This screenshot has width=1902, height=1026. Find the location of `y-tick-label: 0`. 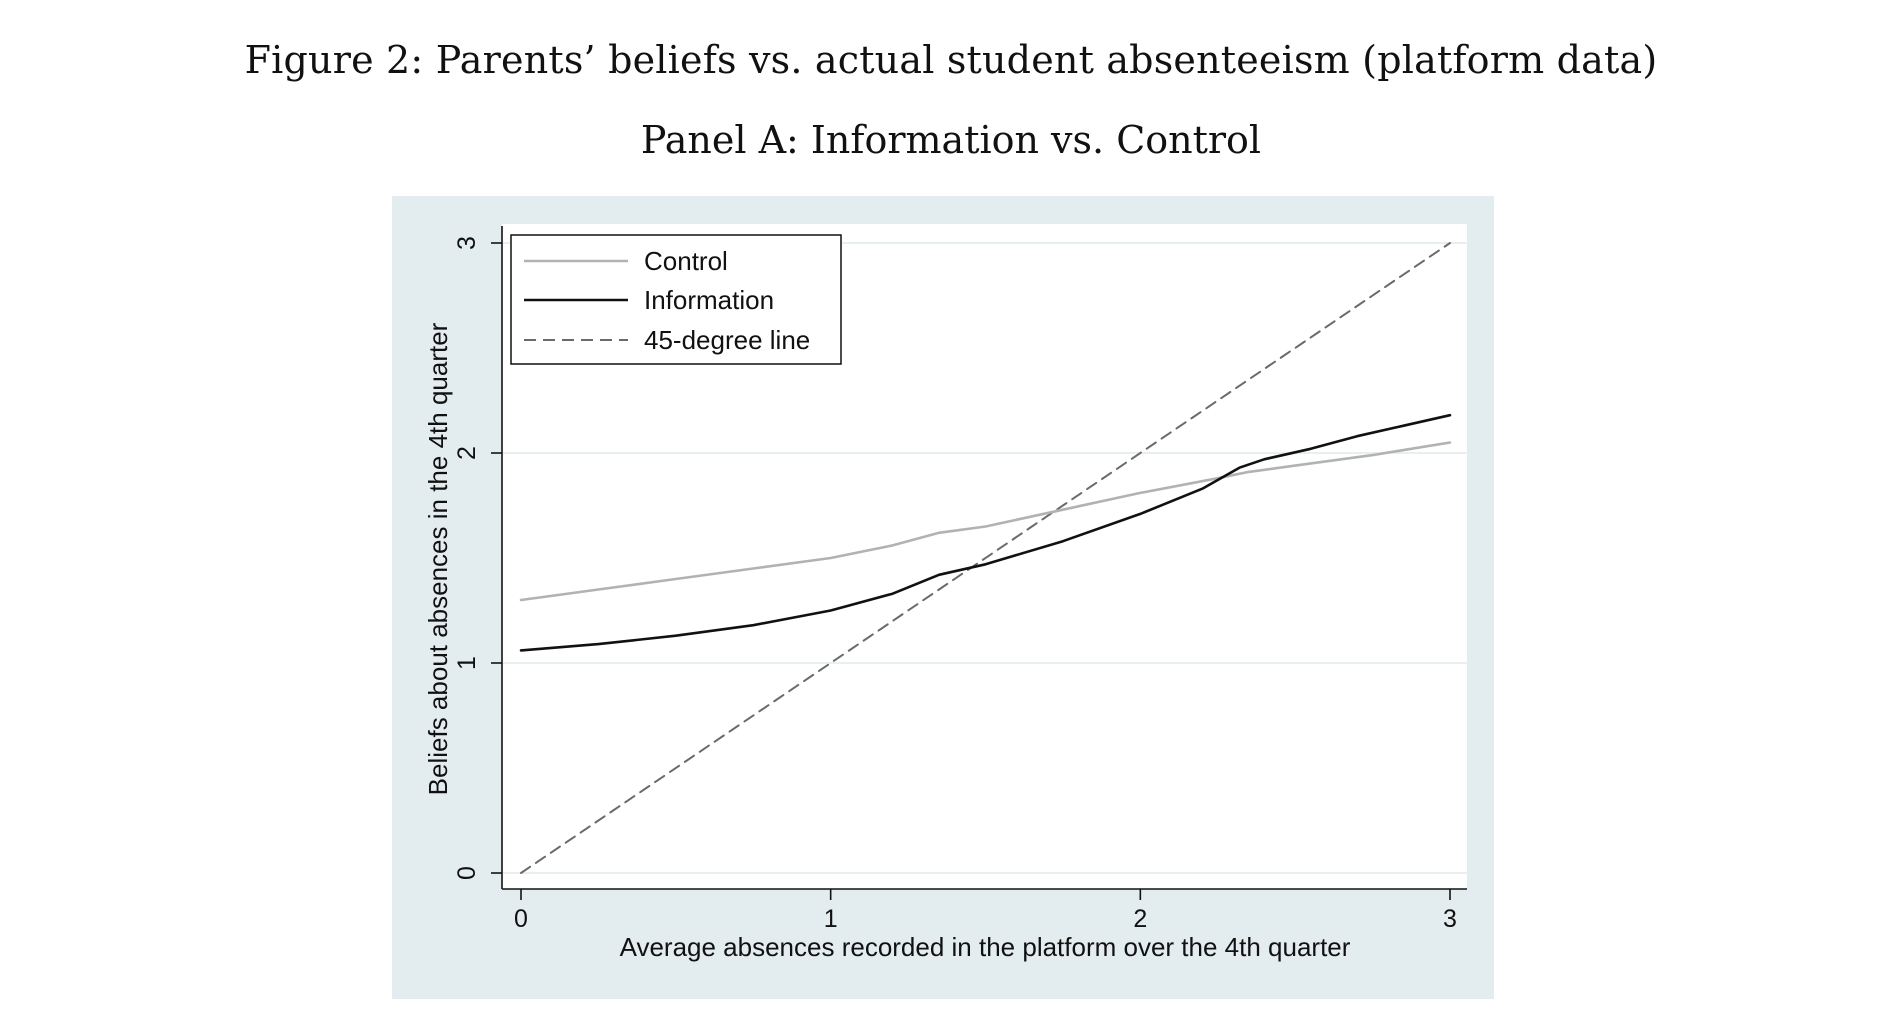

y-tick-label: 0 is located at coordinates (467, 873).